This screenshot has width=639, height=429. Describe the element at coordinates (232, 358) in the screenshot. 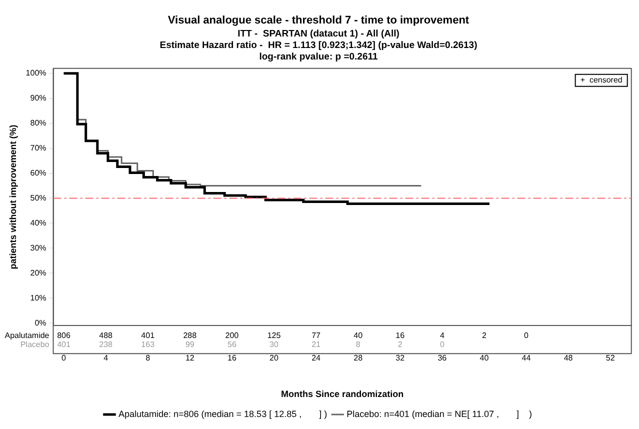

I see `x-tick-label: 16` at that location.